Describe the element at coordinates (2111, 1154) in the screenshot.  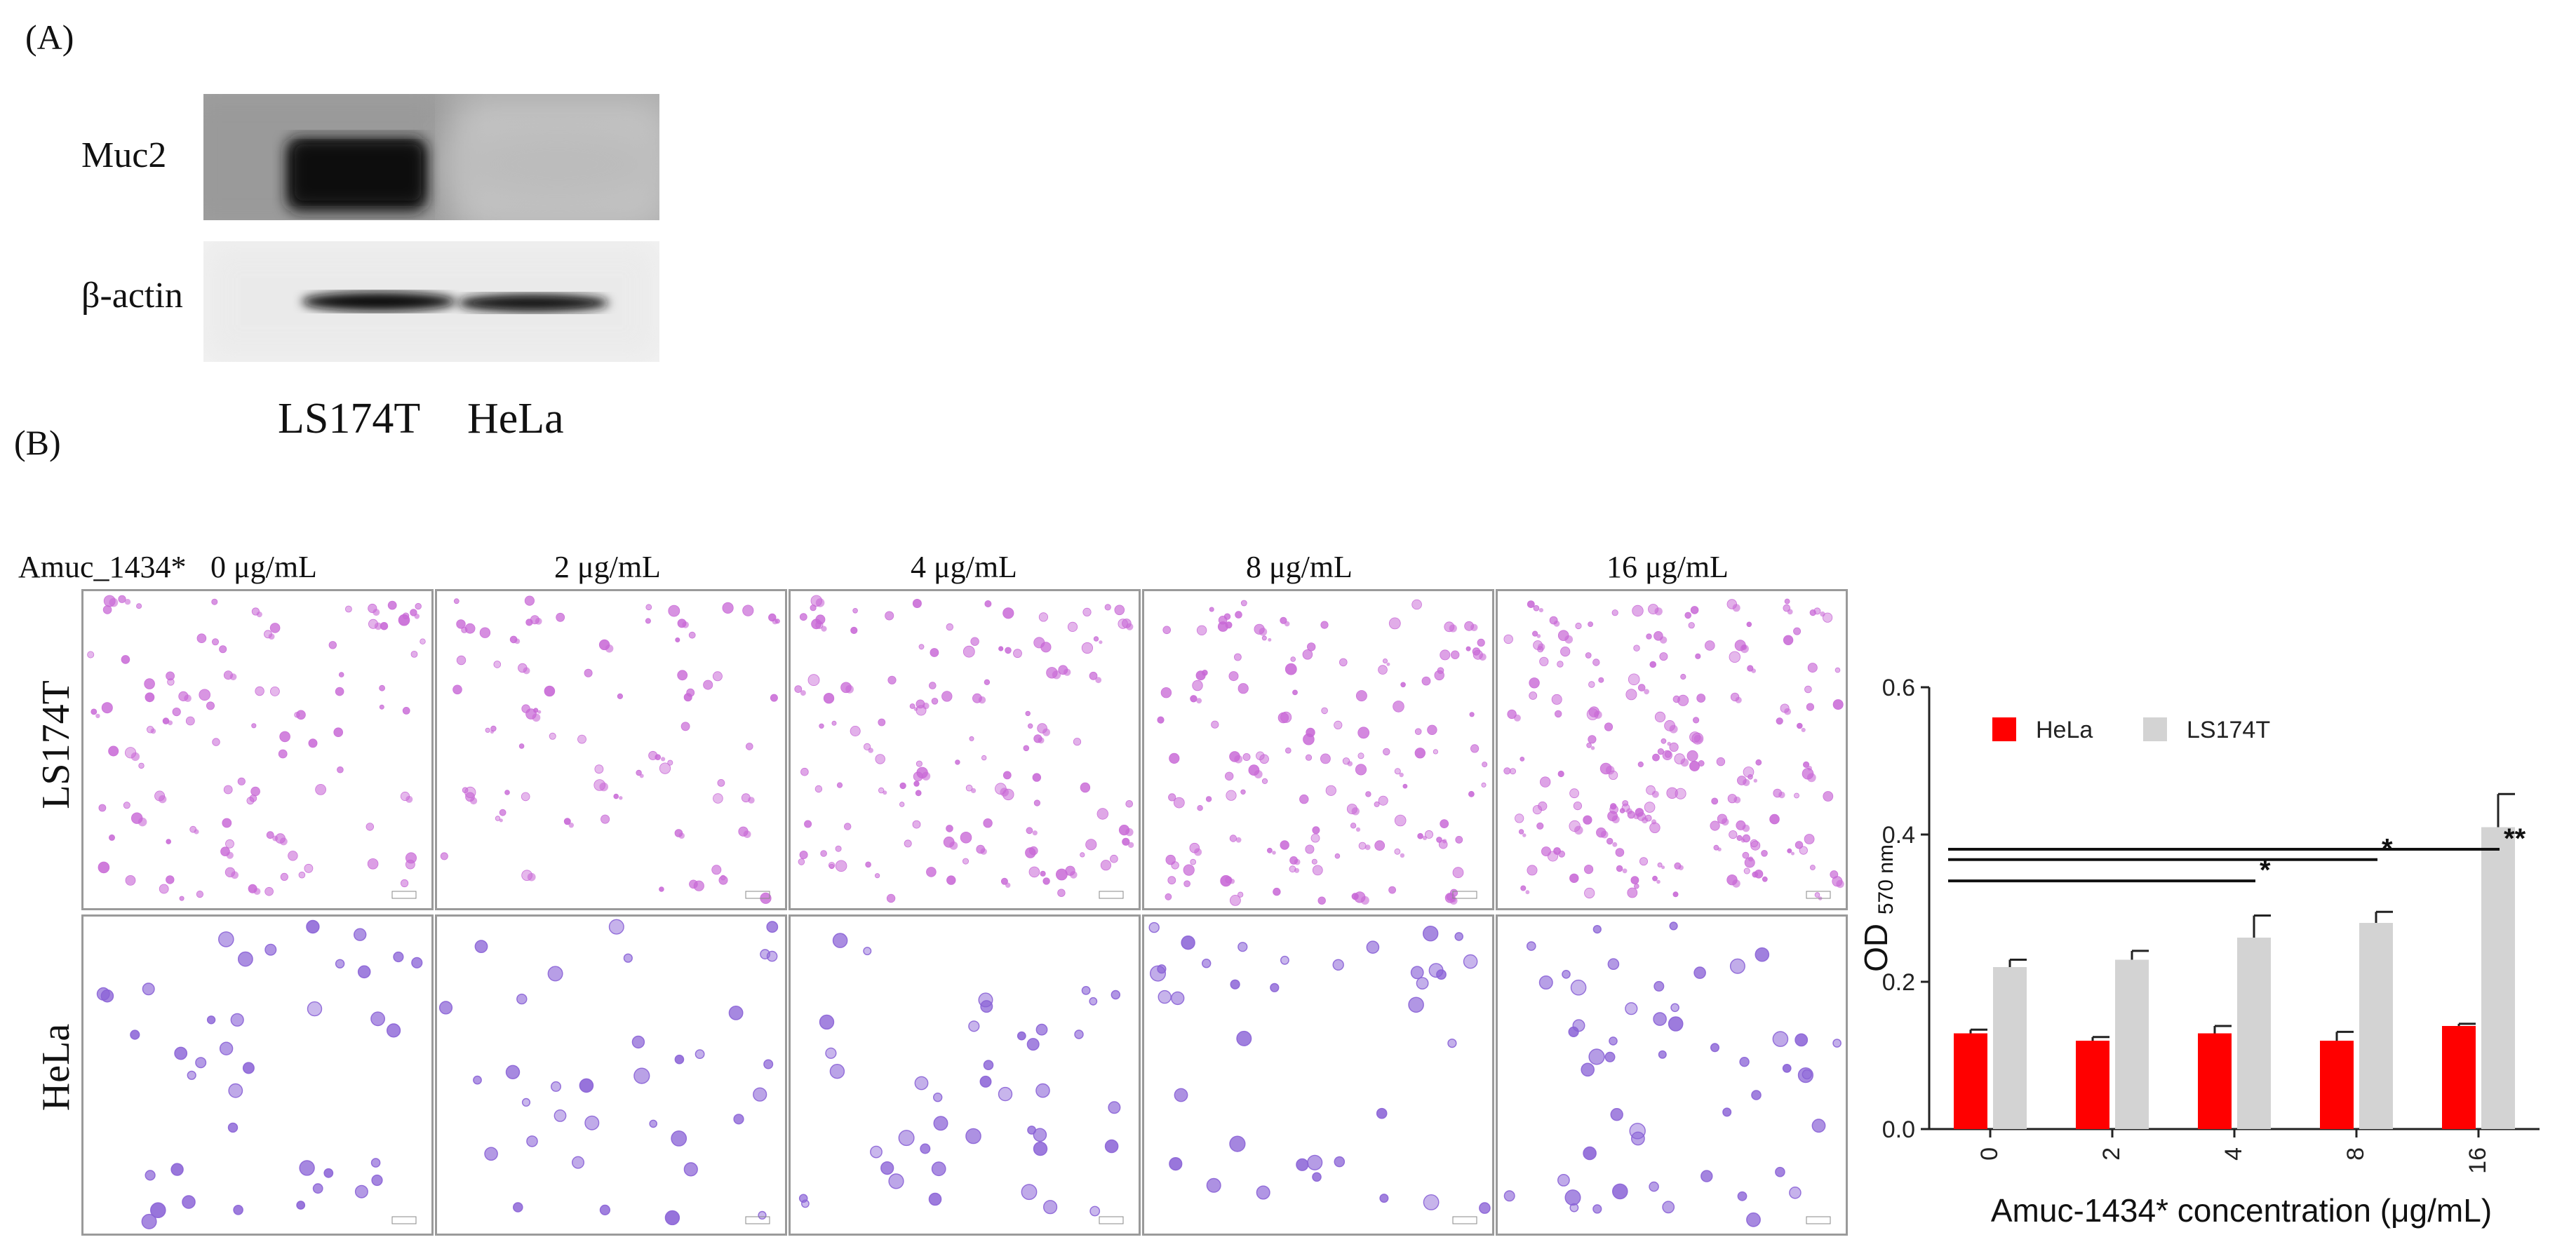
I see `x-tick-label: 2` at that location.